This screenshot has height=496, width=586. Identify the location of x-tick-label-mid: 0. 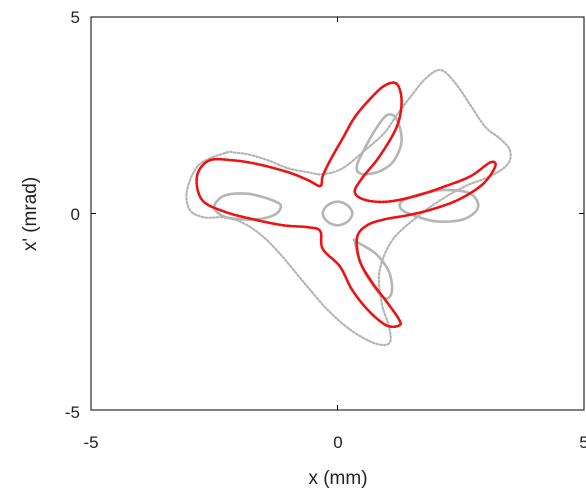
(337, 442).